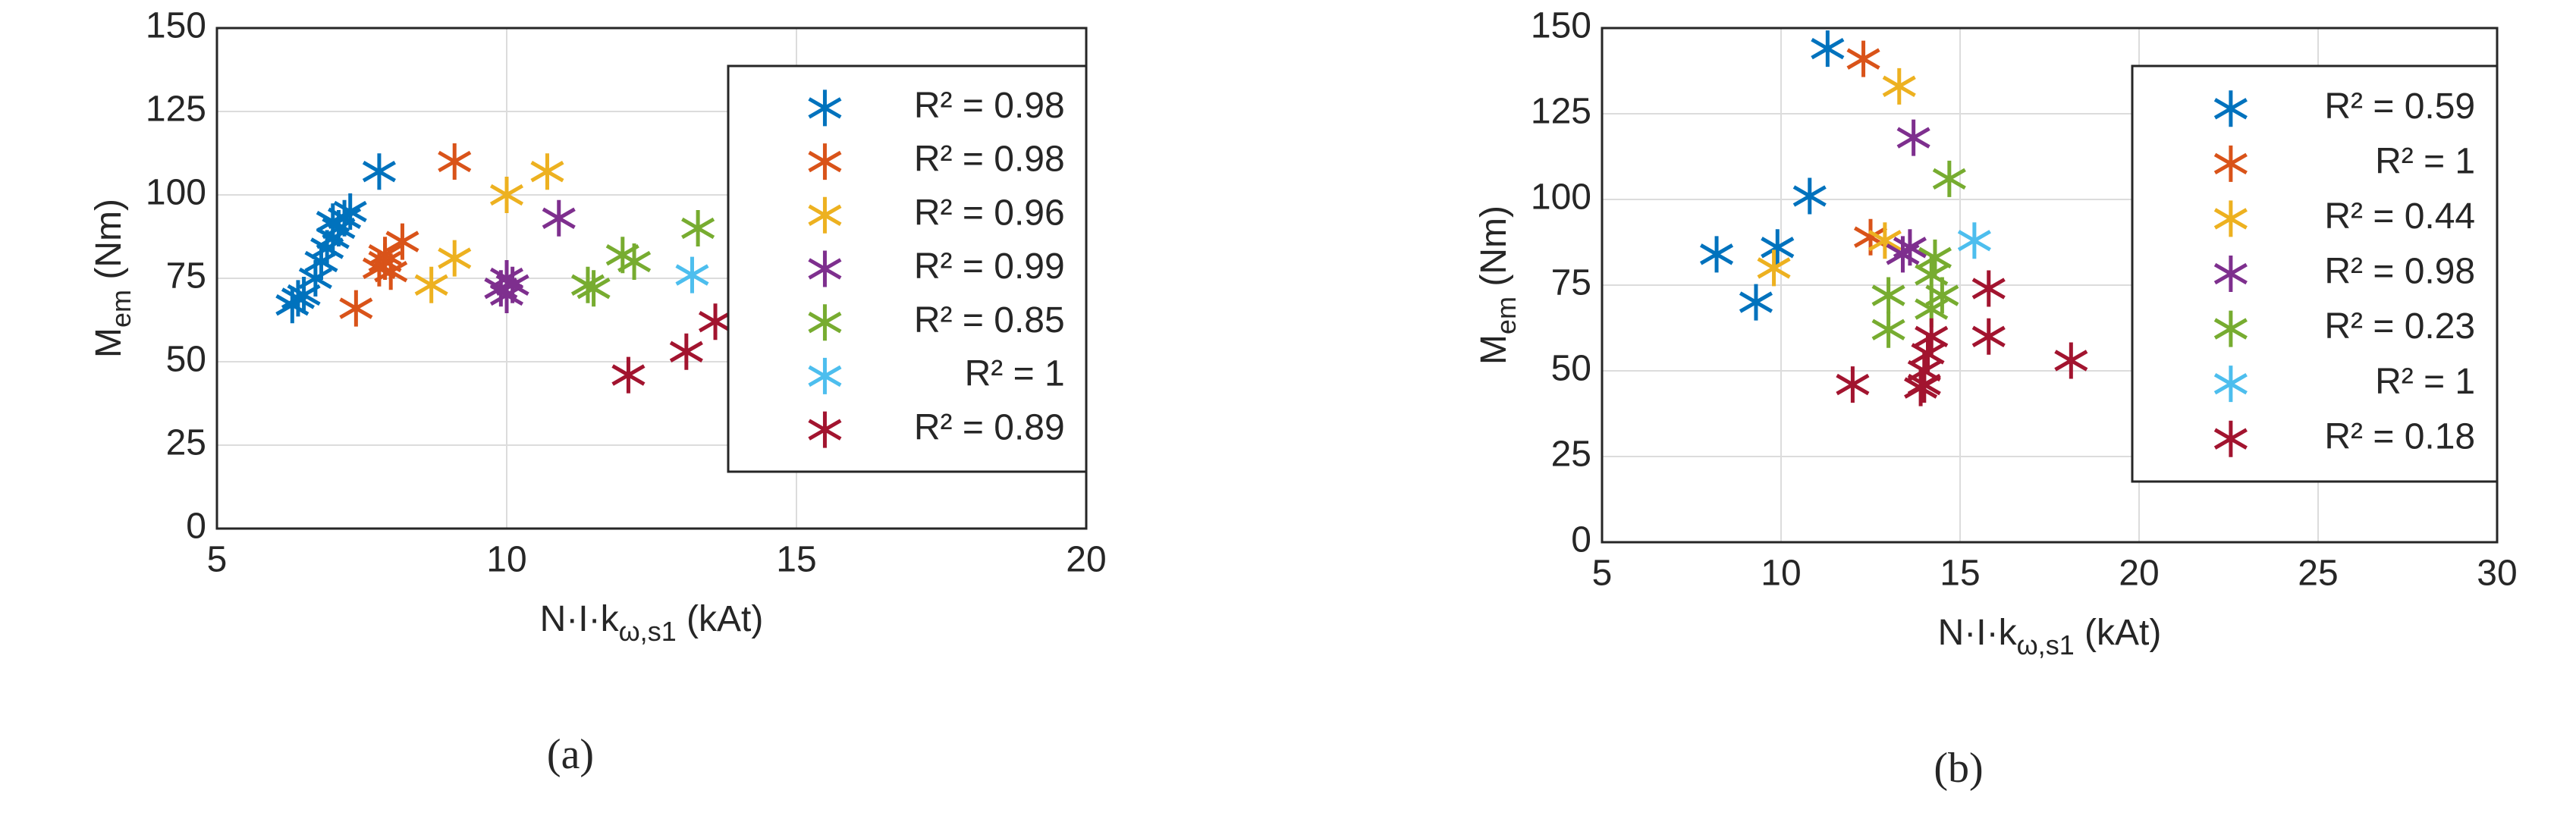  Describe the element at coordinates (989, 320) in the screenshot. I see `legend-label: R² = 0.85` at that location.